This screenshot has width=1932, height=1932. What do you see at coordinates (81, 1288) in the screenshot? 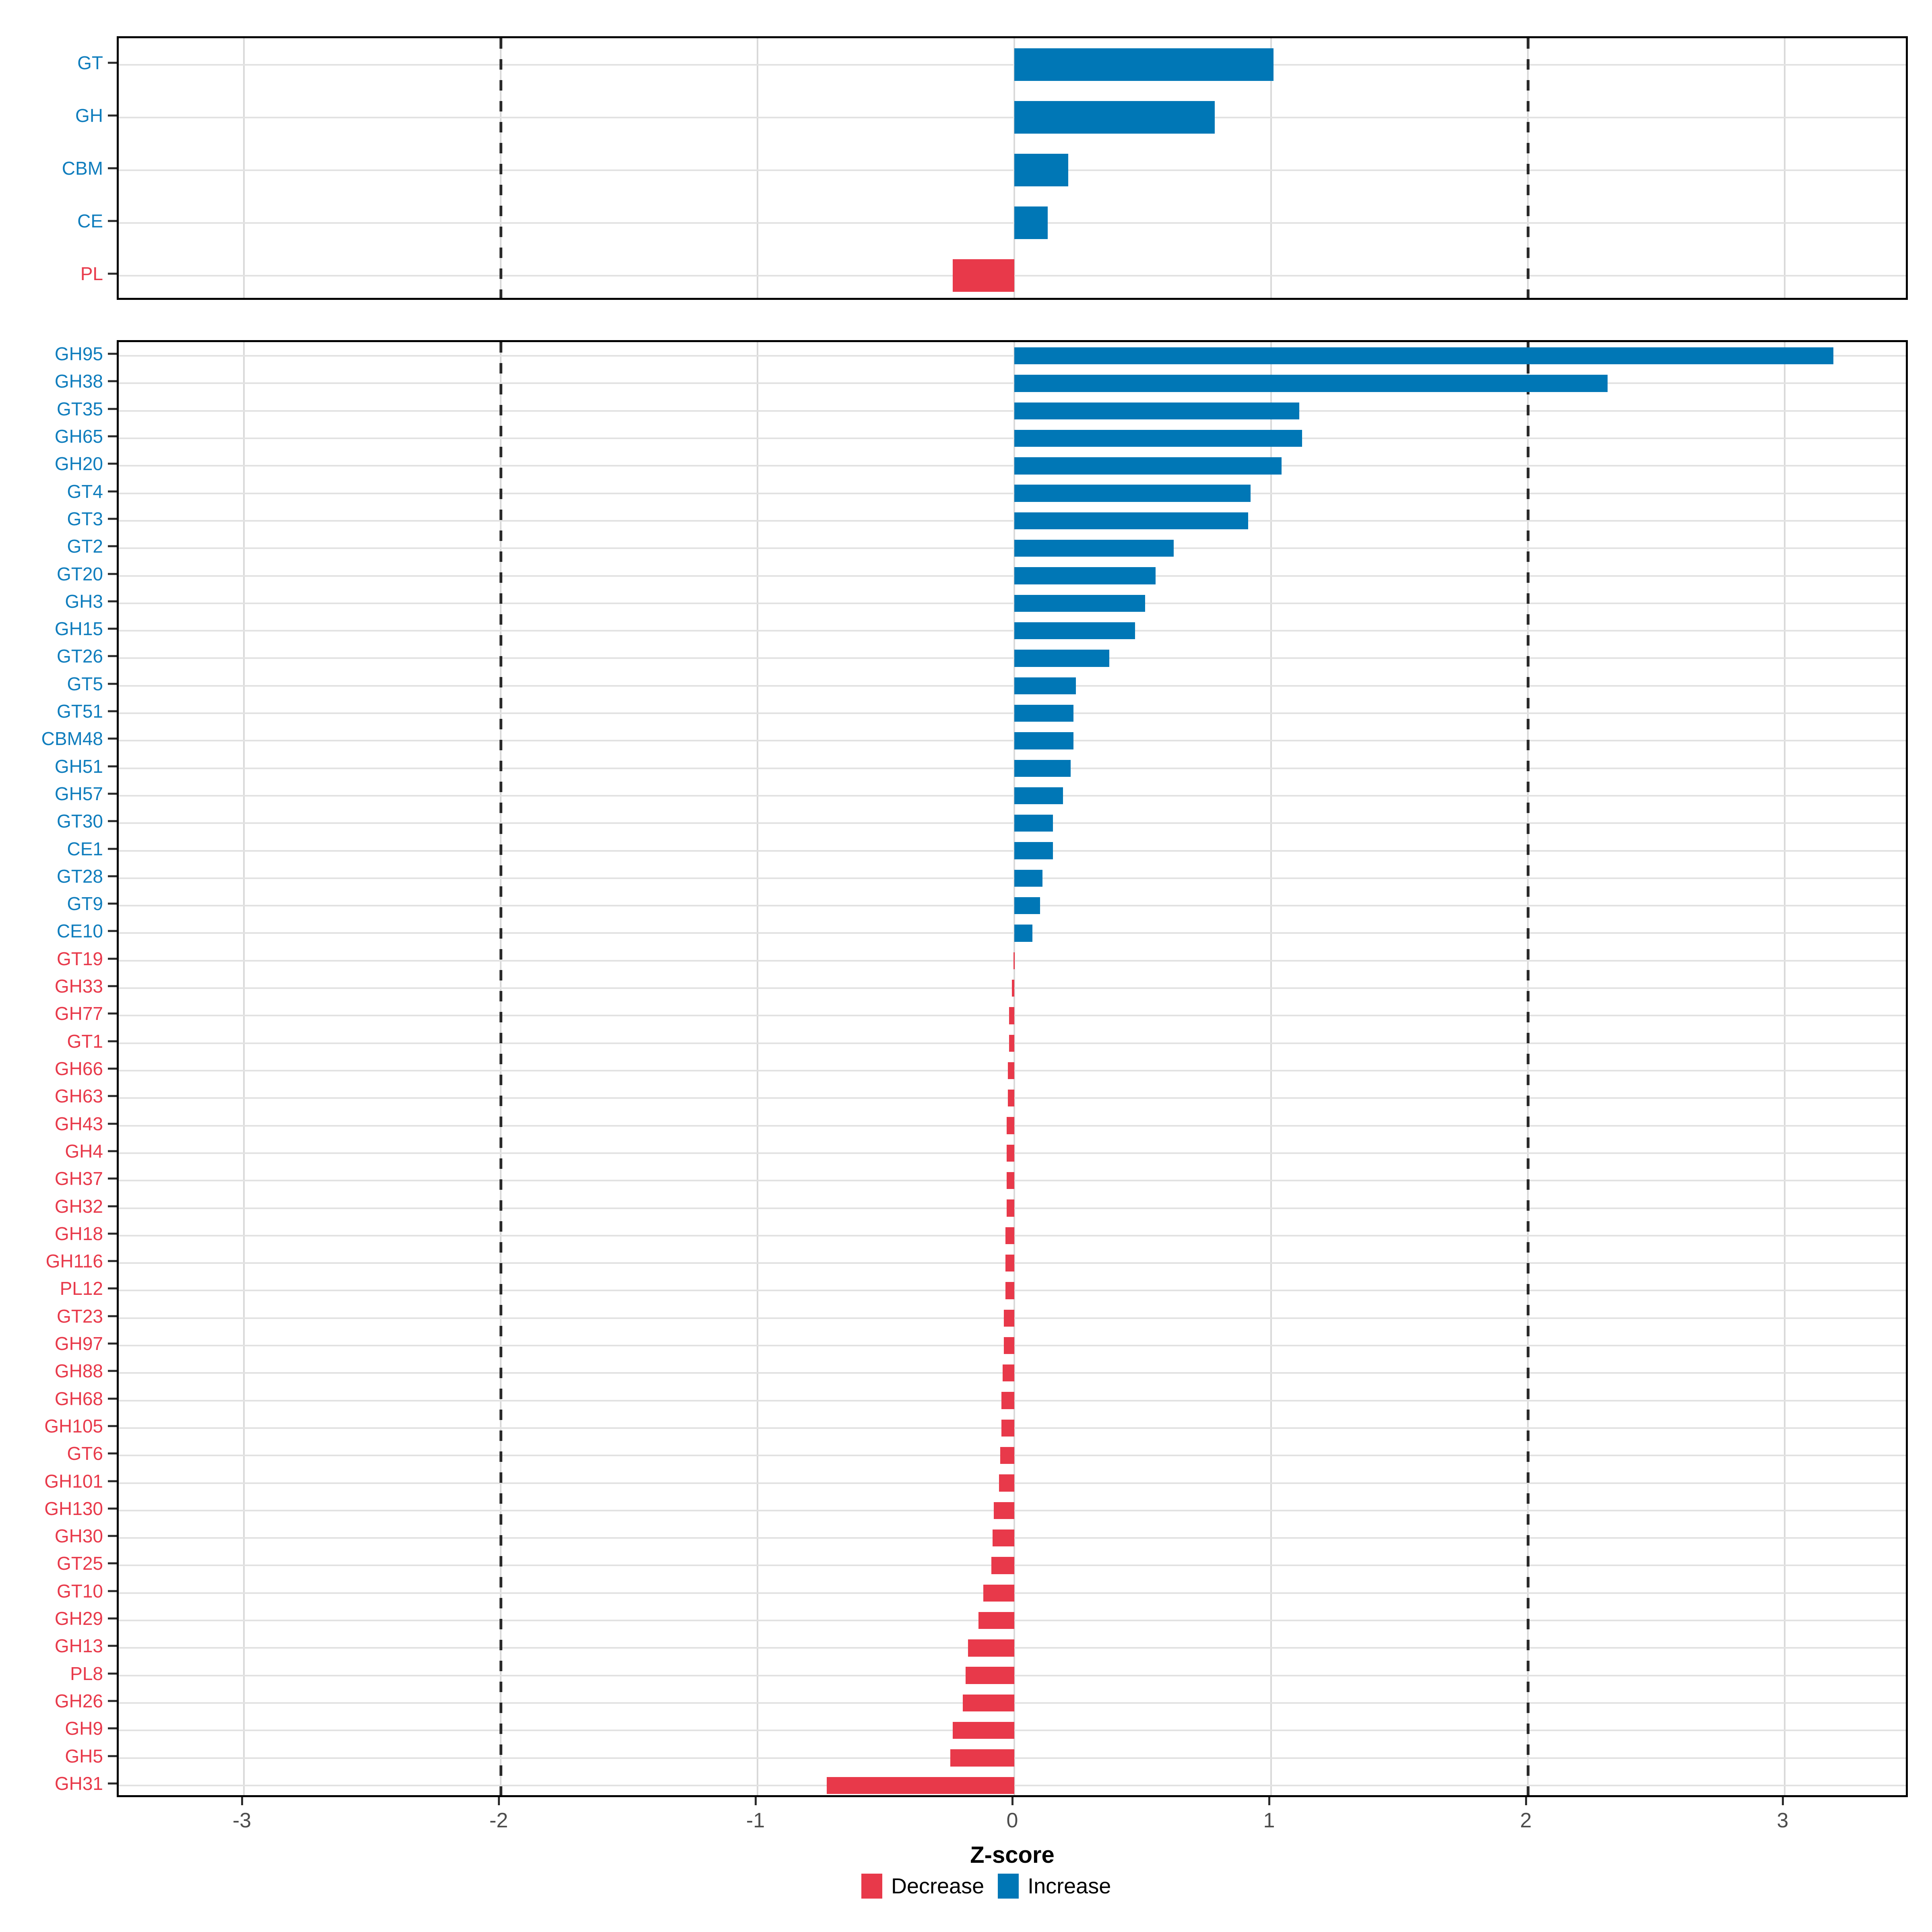
I see `y-axis-label: PL12` at bounding box center [81, 1288].